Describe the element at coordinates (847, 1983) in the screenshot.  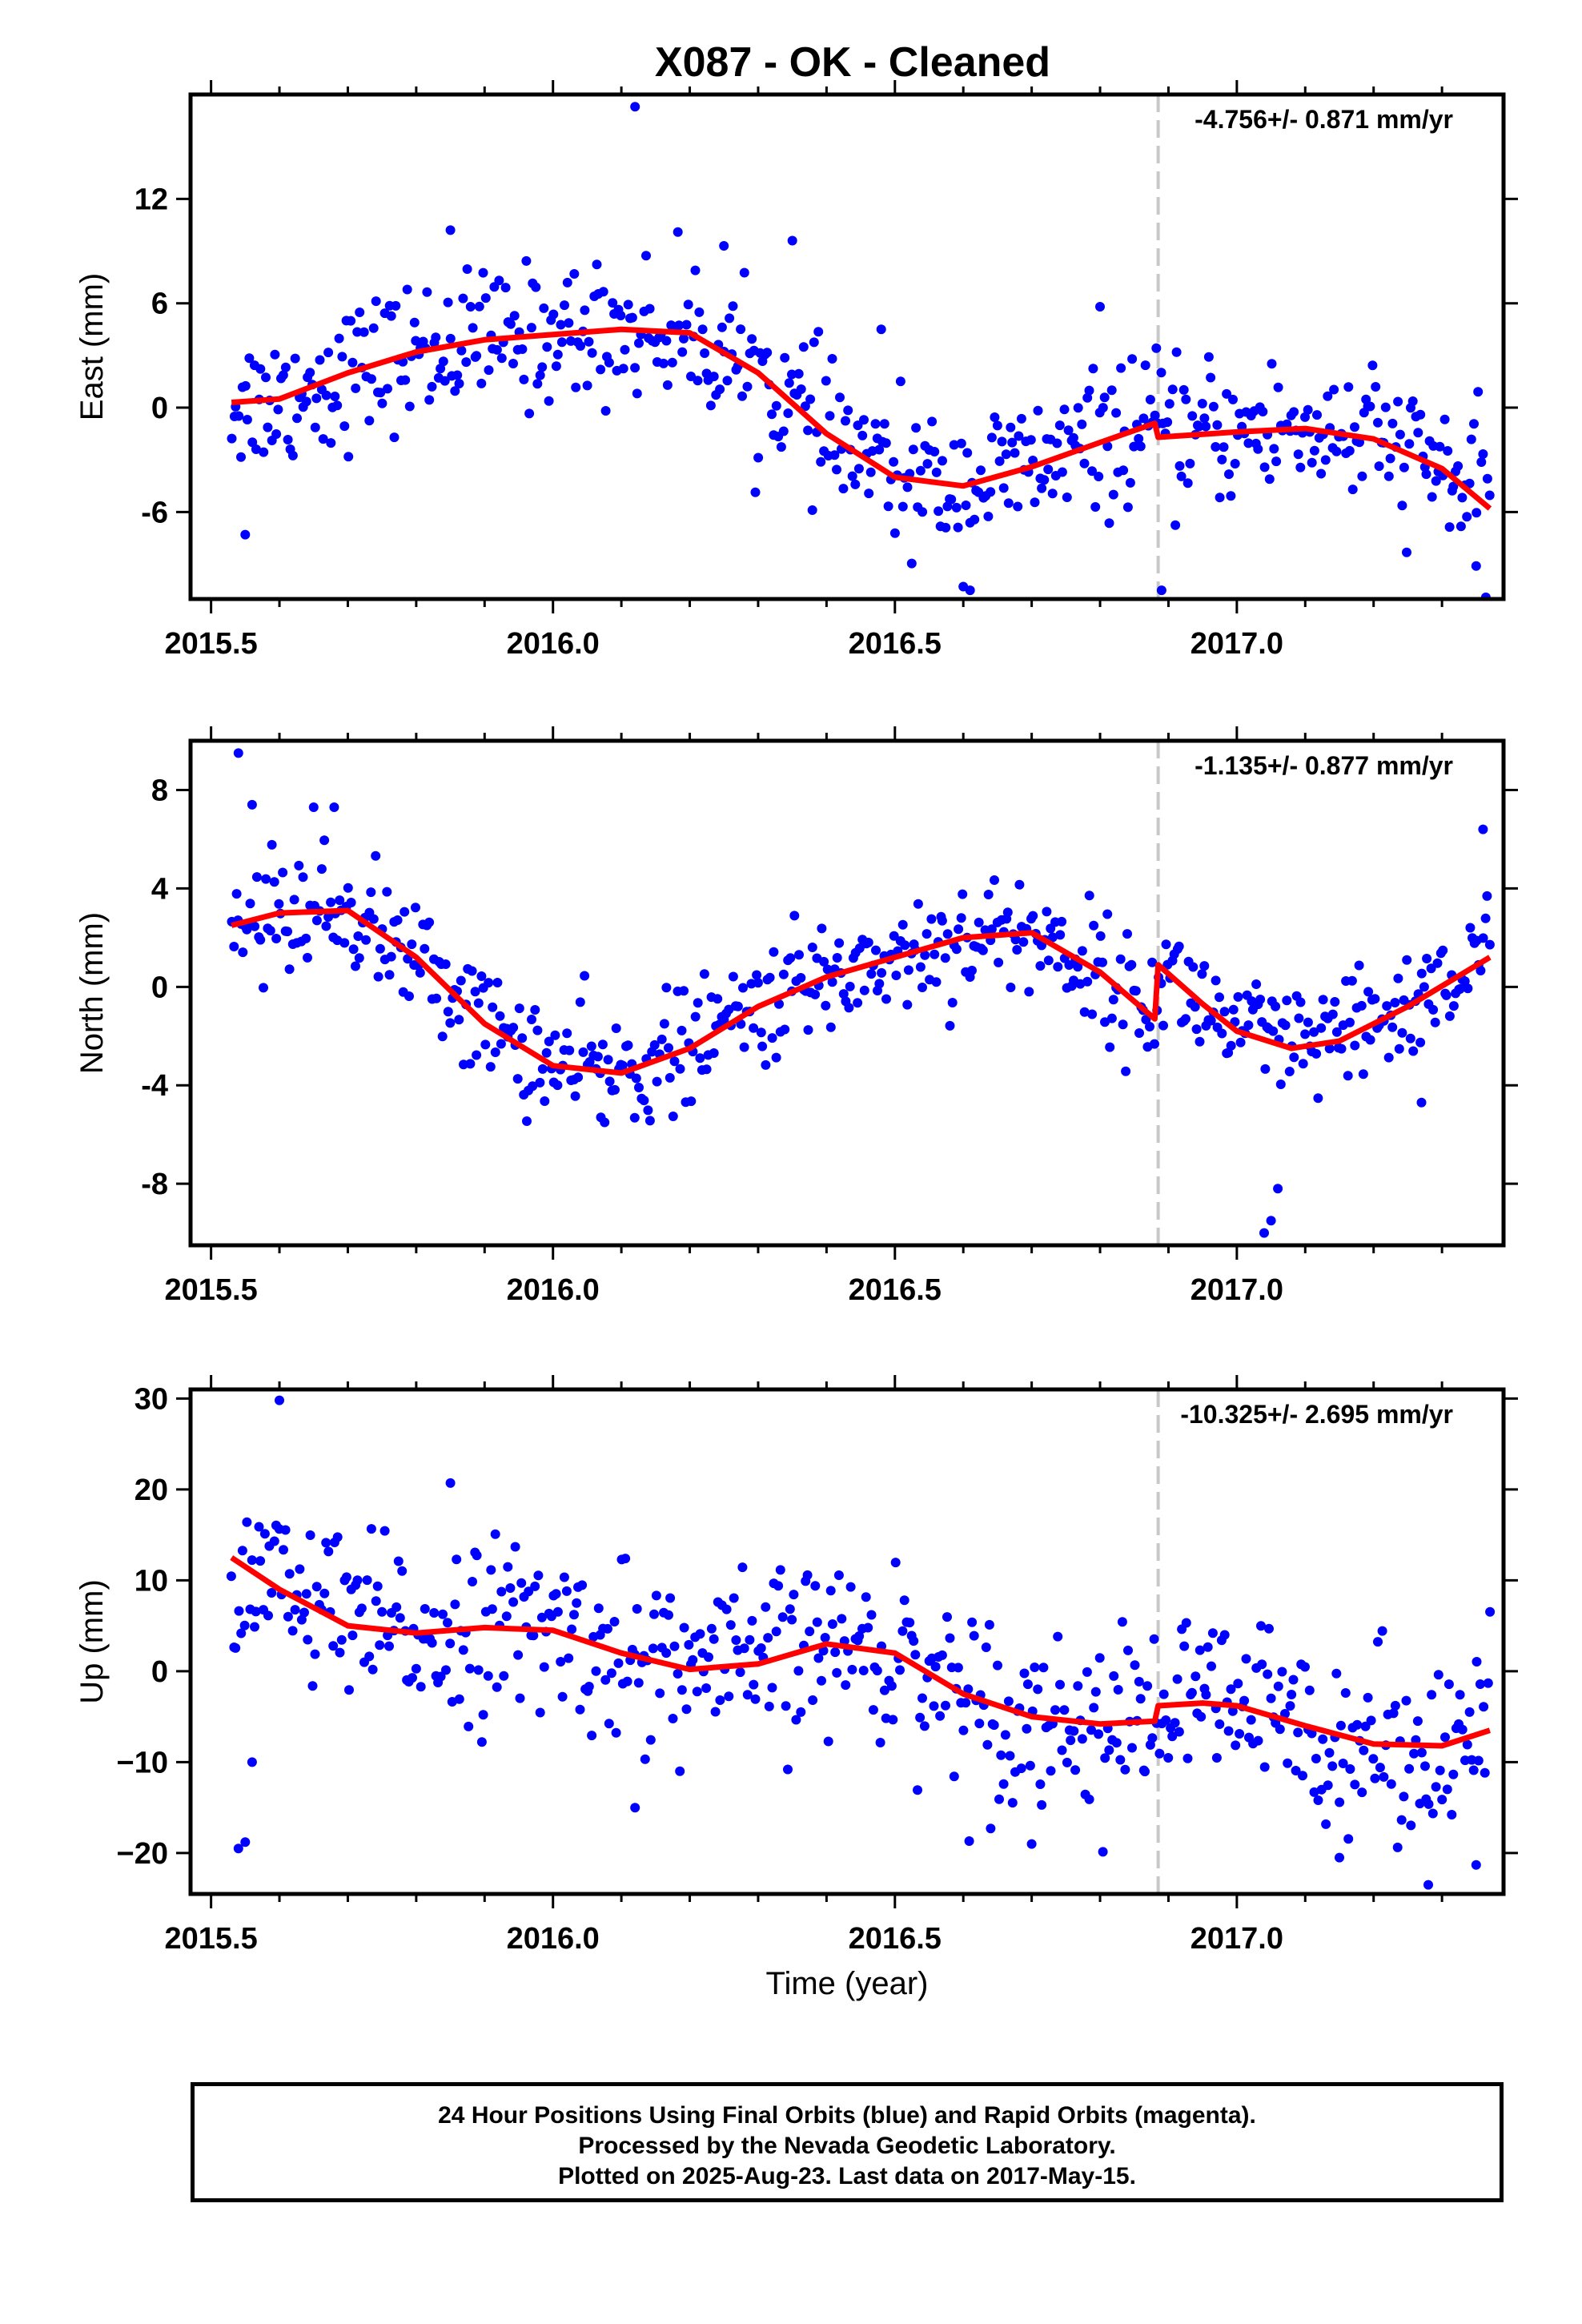
I see `x-axis-label: Time (year)` at that location.